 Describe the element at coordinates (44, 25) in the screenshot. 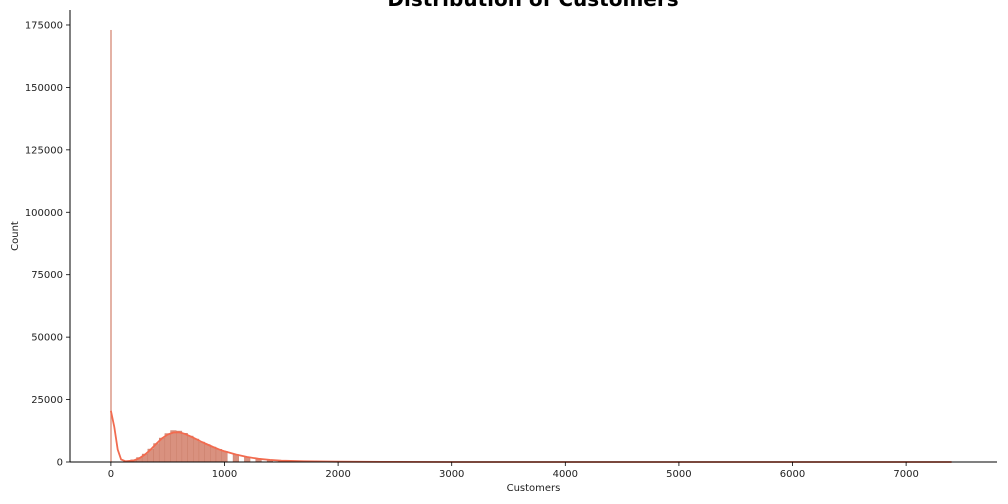

I see `y-tick-label: 175000` at that location.